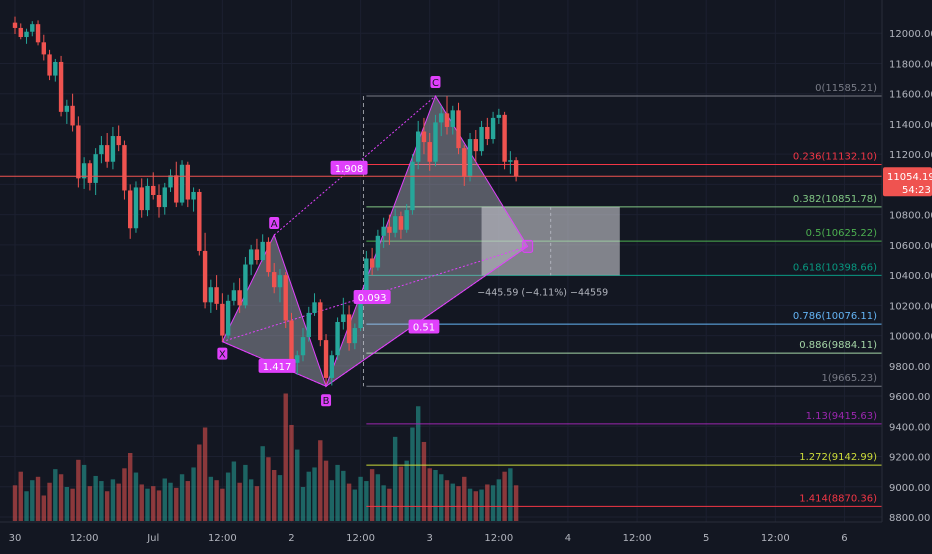  What do you see at coordinates (550, 241) in the screenshot?
I see `measure-box` at bounding box center [550, 241].